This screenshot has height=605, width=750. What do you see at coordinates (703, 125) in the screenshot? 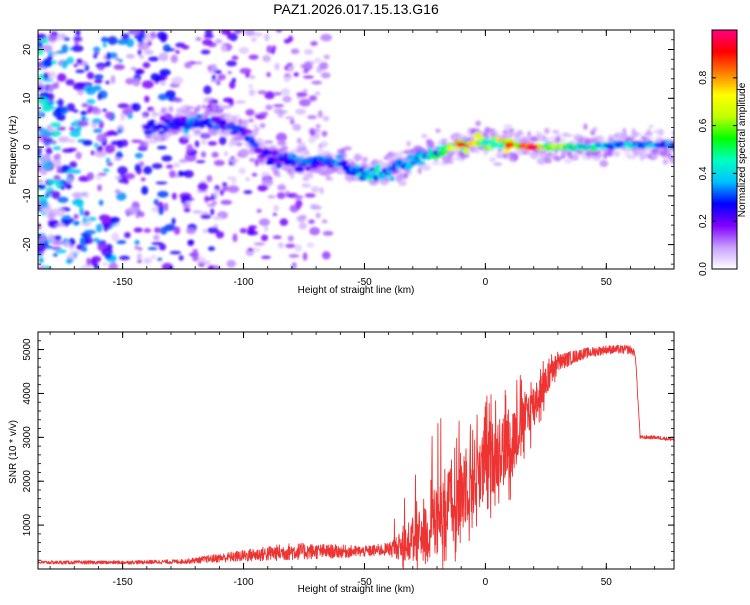
I see `colorbar-tick-label: 0.6` at bounding box center [703, 125].